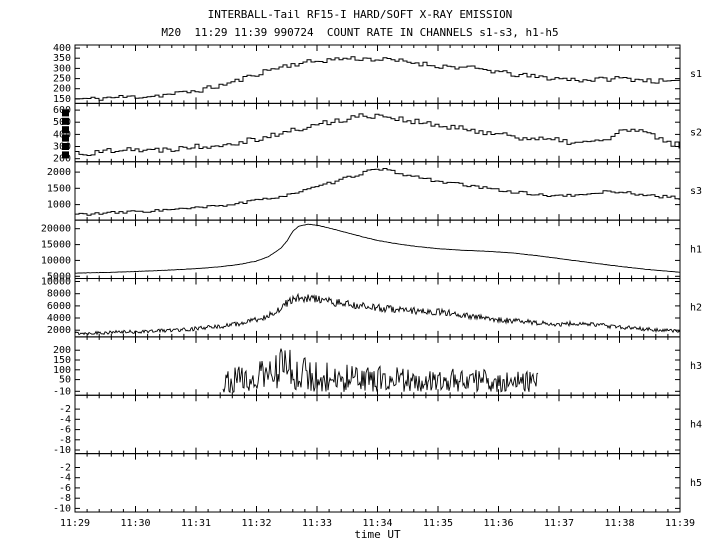  What do you see at coordinates (696, 308) in the screenshot?
I see `panel-label-h2: h2` at bounding box center [696, 308].